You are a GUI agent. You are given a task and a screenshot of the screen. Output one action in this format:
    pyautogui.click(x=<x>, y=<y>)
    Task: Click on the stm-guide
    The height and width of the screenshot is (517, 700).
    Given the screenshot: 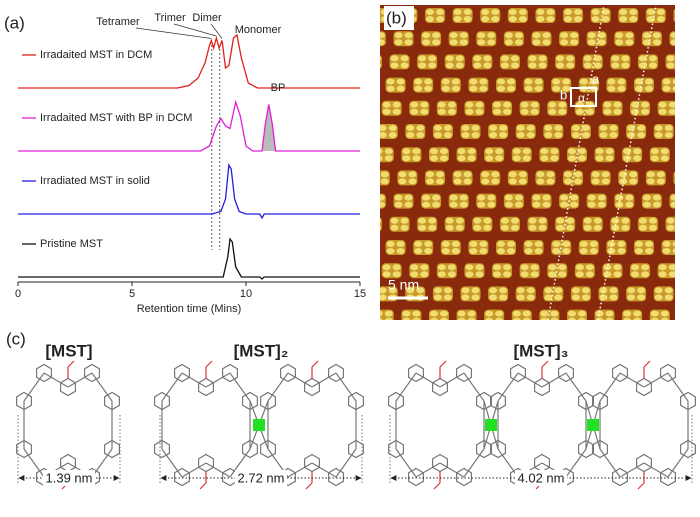 What is the action you would take?
    pyautogui.click(x=627, y=162)
    